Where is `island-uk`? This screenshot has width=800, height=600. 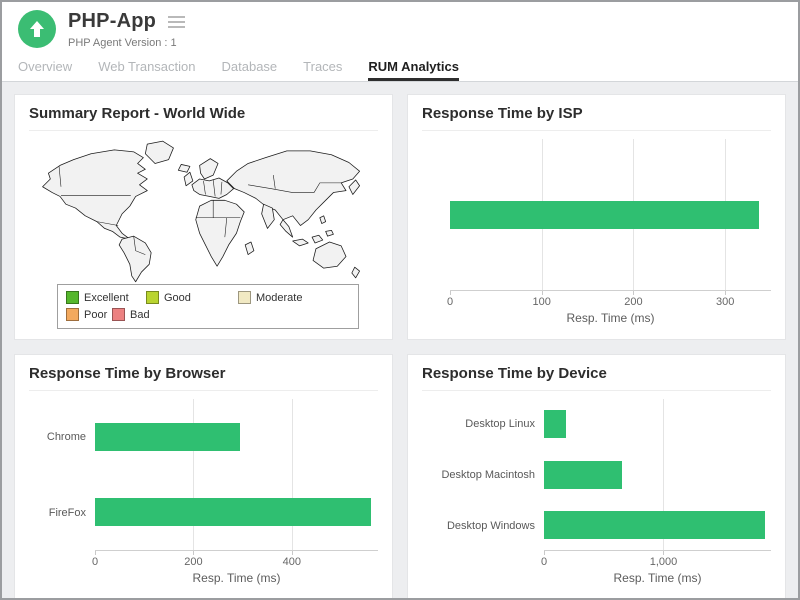
island-uk is located at coordinates (188, 178).